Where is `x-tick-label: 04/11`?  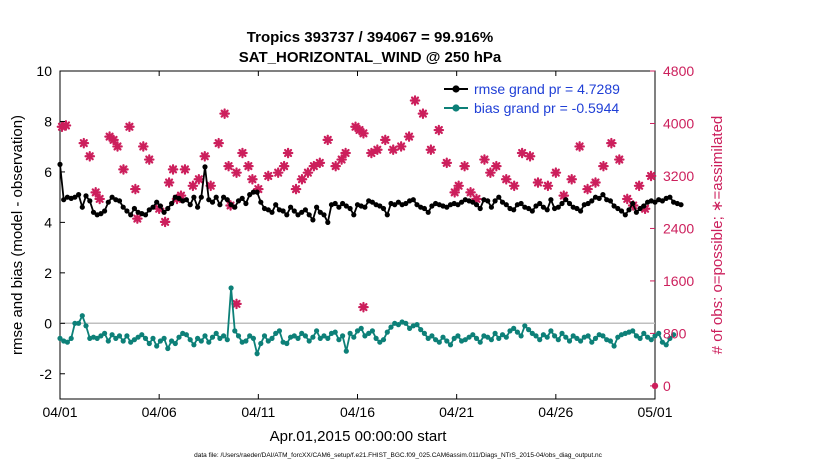
x-tick-label: 04/11 is located at coordinates (258, 412).